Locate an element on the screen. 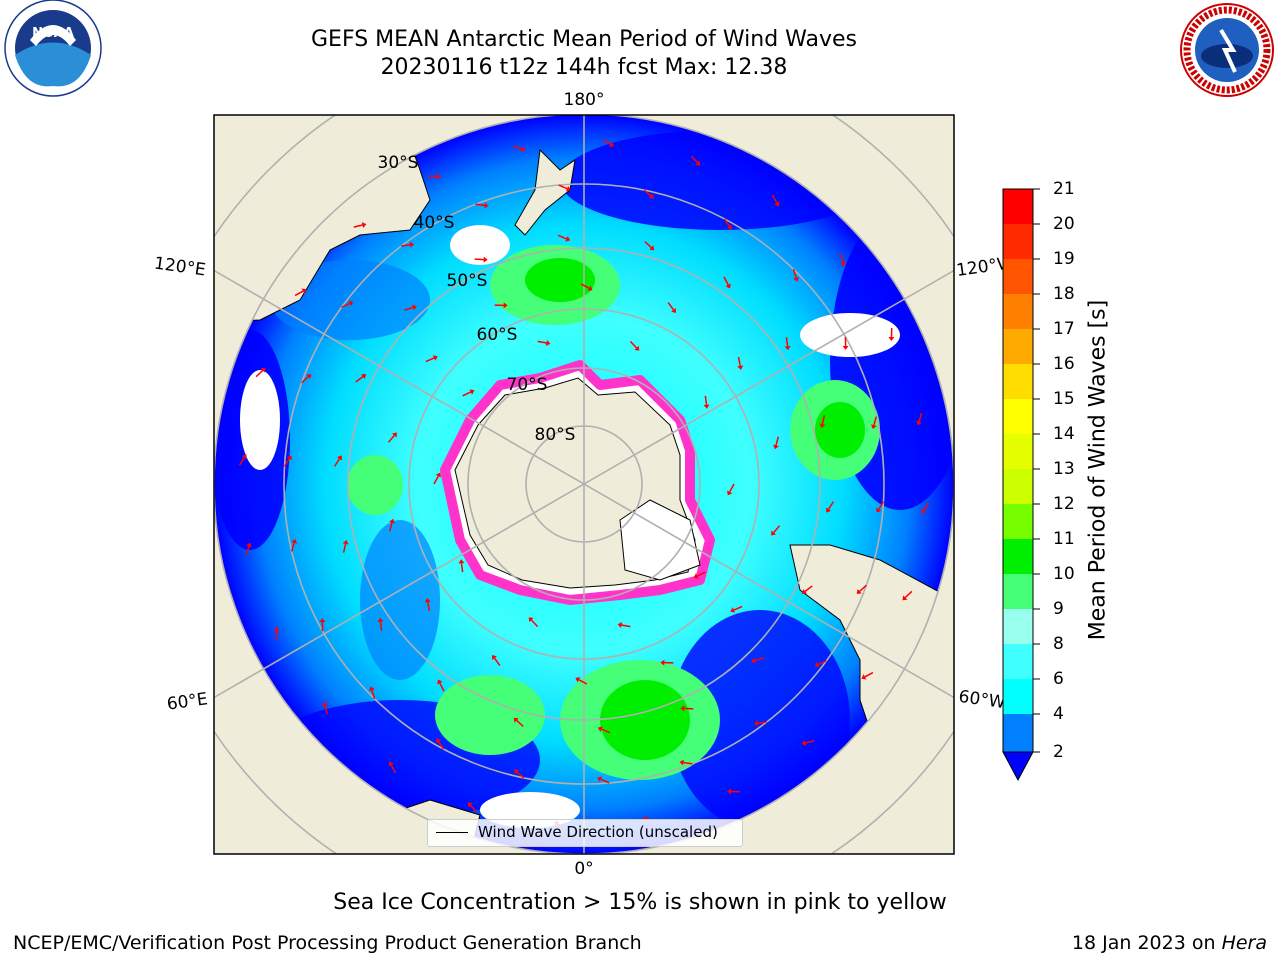  ice-shelf is located at coordinates (660, 540).